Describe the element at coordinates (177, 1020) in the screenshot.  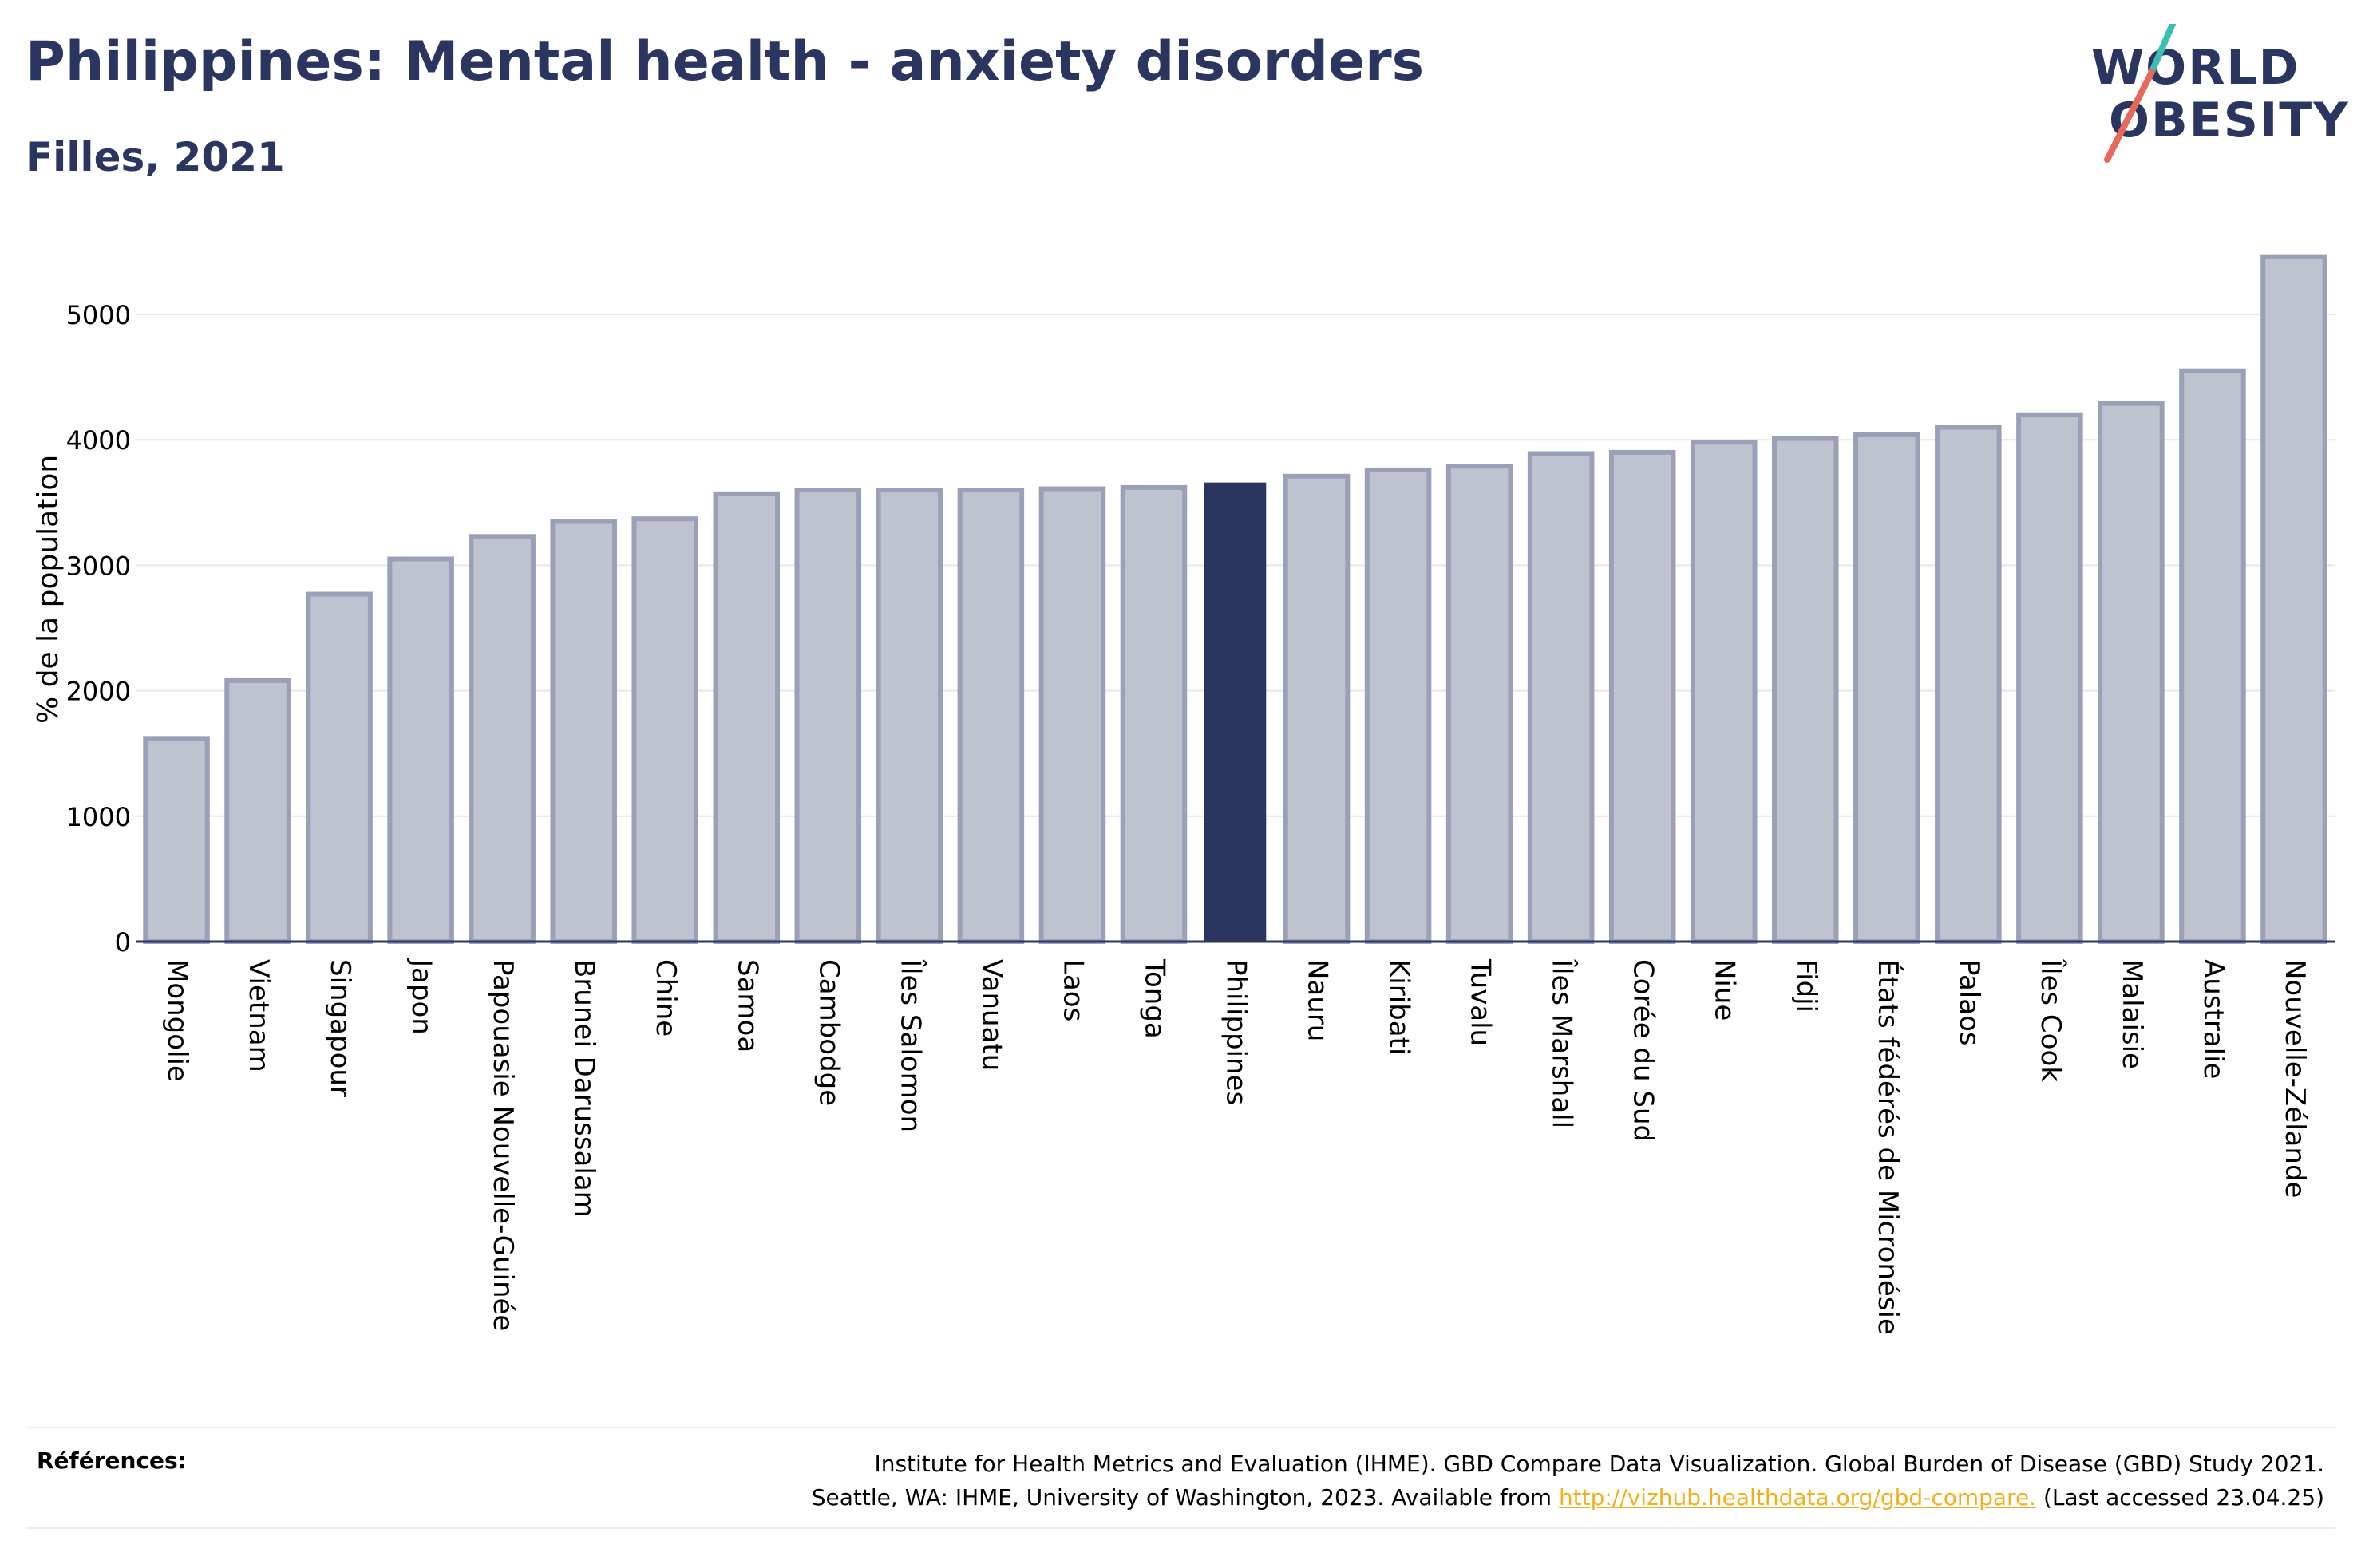
I see `x-tick-label: Mongolie` at that location.